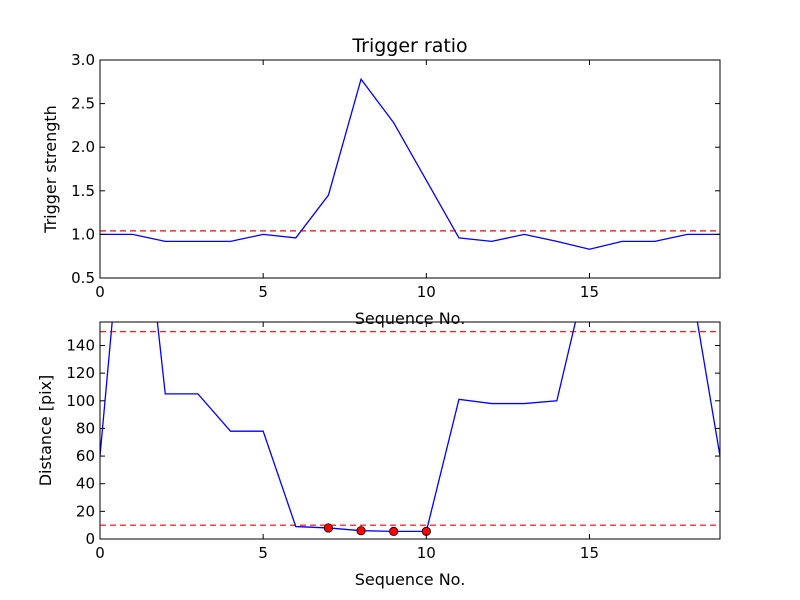  I want to click on y-tick-label: 1.0, so click(83, 234).